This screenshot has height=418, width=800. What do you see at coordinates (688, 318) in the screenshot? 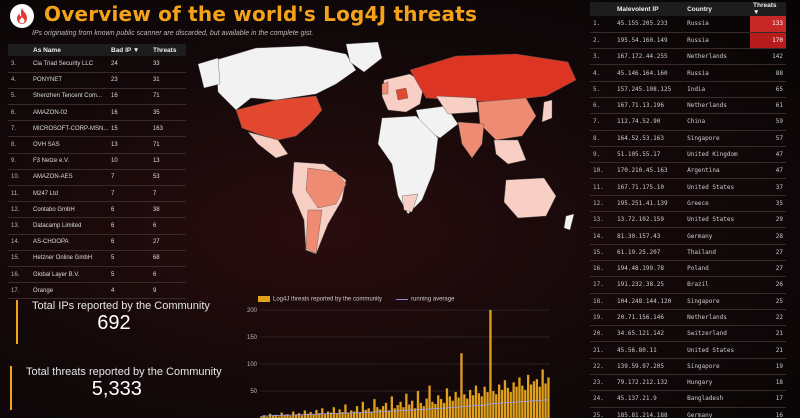
I see `table-row: 19. 20.71.156.146 Netherlands 22` at bounding box center [688, 318].